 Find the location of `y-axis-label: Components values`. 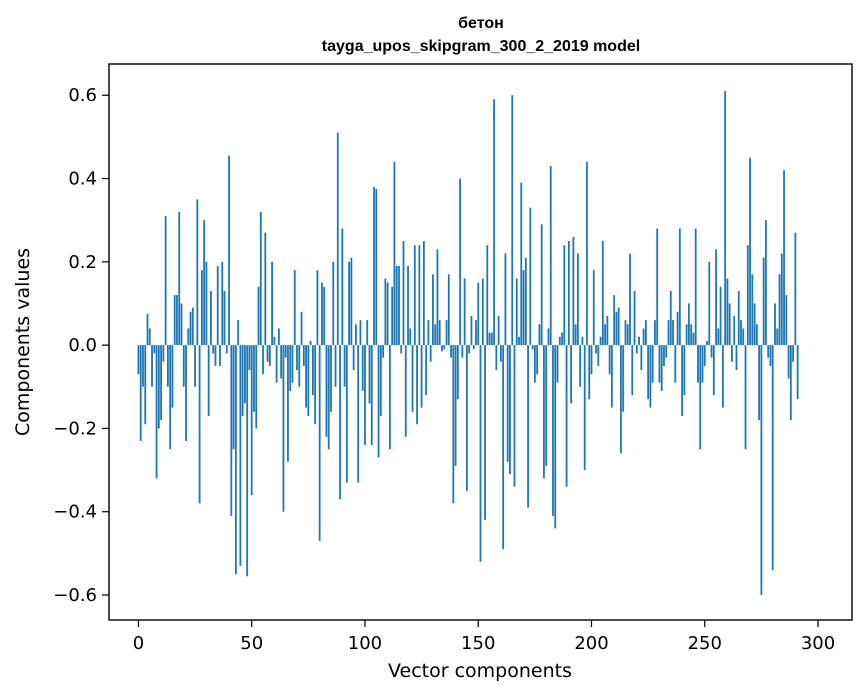

y-axis-label: Components values is located at coordinates (23, 342).